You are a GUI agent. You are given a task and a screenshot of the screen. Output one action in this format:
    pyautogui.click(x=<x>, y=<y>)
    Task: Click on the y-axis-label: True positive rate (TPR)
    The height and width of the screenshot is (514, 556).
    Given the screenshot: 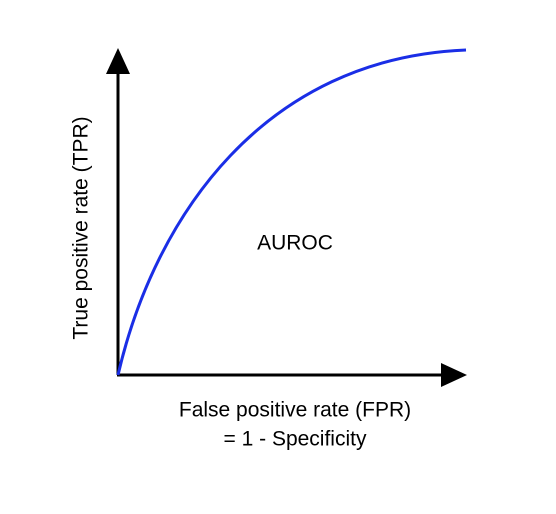 What is the action you would take?
    pyautogui.click(x=81, y=227)
    